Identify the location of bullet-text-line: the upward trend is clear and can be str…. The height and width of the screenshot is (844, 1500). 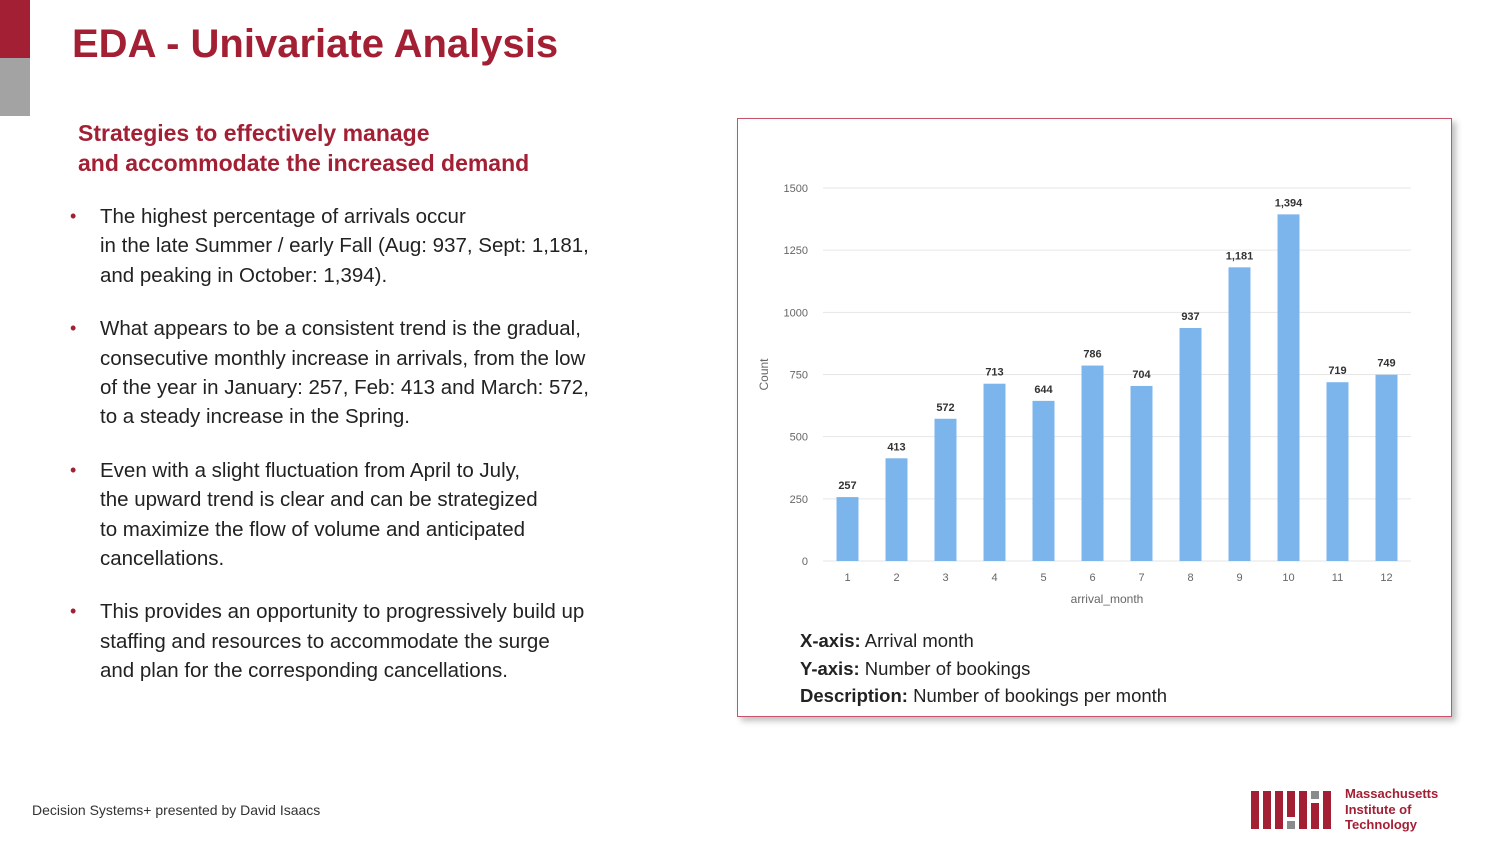
(319, 500).